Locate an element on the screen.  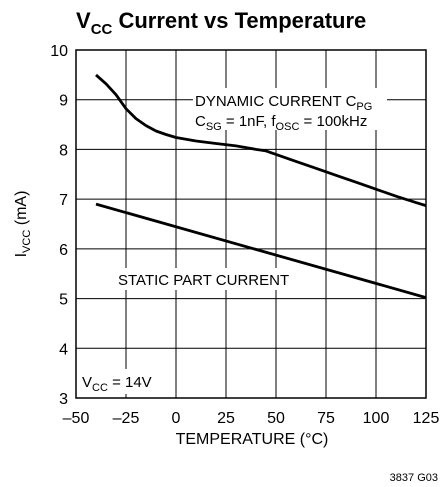
x-tick-label: –50 is located at coordinates (76, 418).